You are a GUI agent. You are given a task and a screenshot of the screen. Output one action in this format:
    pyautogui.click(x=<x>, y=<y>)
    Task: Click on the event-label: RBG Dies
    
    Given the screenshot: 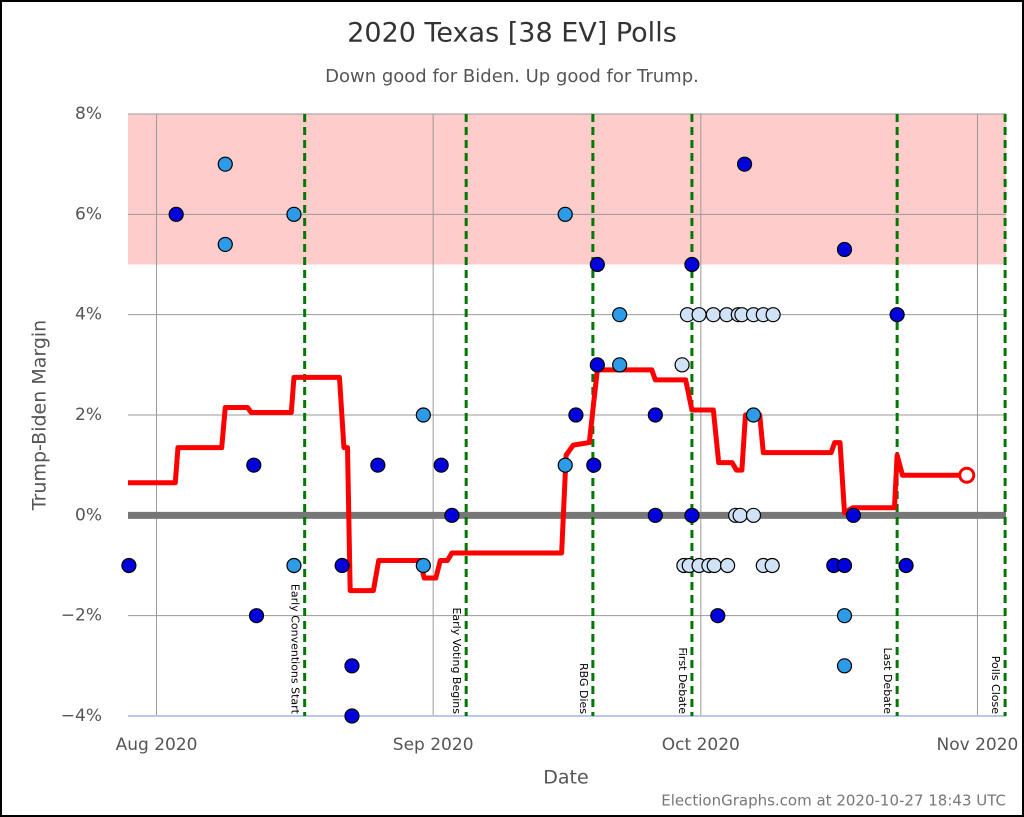 What is the action you would take?
    pyautogui.click(x=583, y=688)
    